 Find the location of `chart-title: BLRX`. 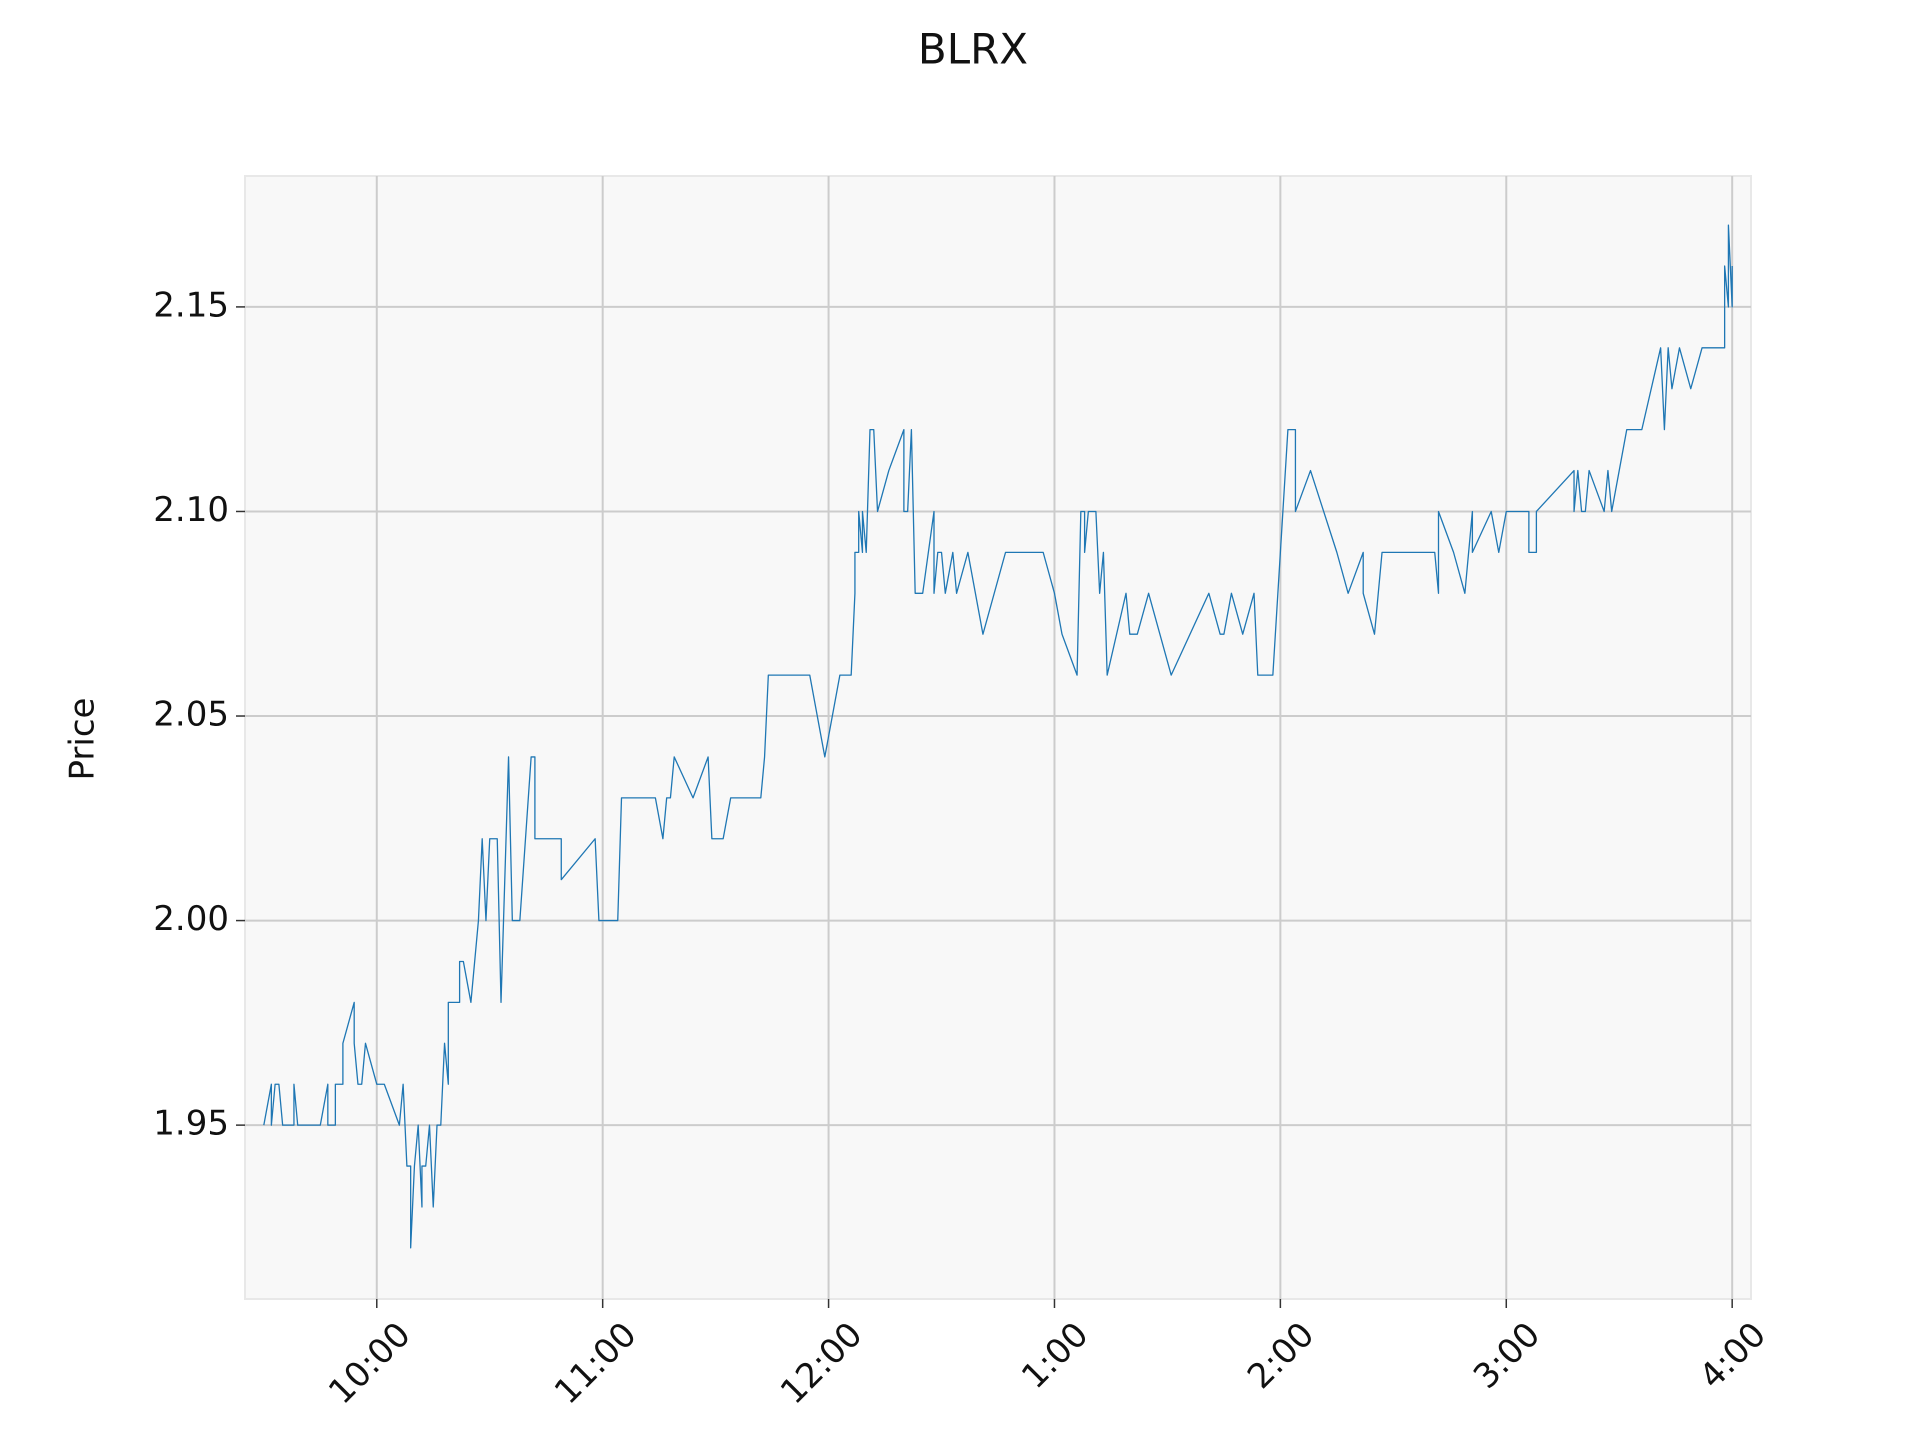

chart-title: BLRX is located at coordinates (973, 49).